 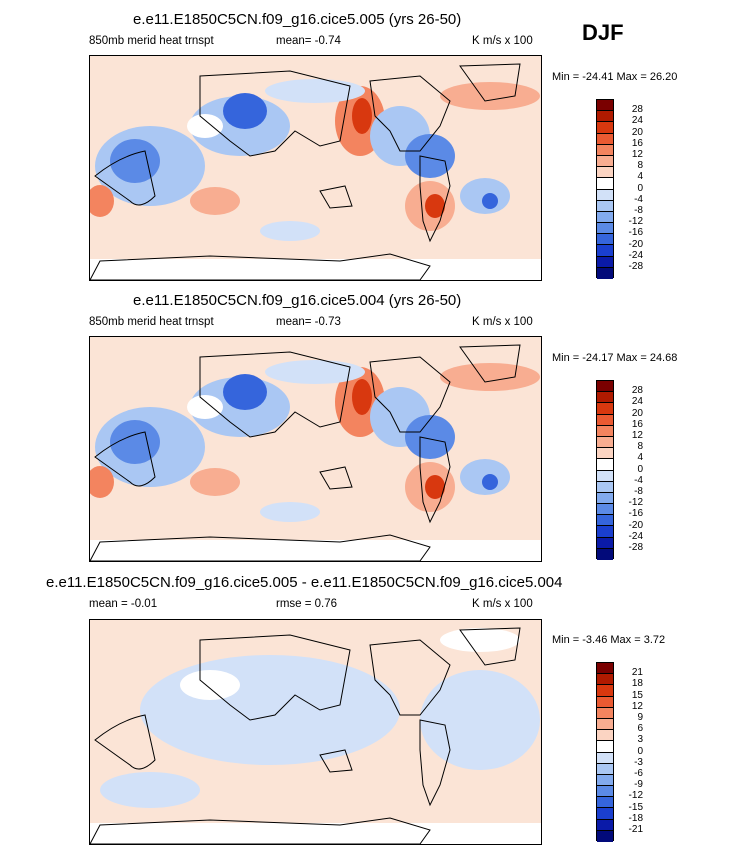 I want to click on colorbar-tick-label: 6, so click(x=640, y=729).